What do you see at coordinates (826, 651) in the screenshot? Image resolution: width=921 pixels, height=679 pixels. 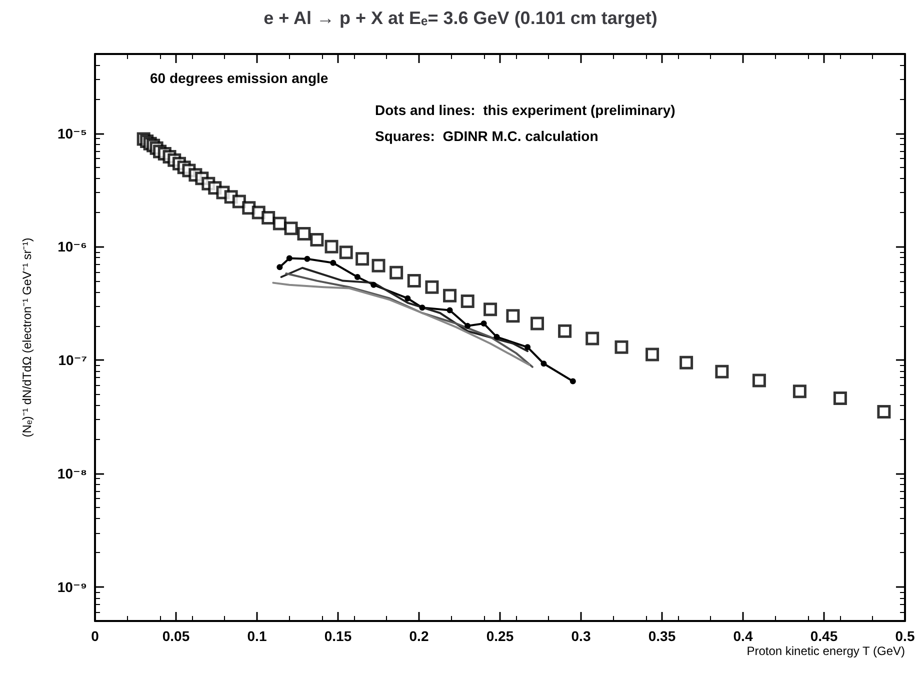 I see `x-axis-title: Proton kinetic energy T (GeV)` at bounding box center [826, 651].